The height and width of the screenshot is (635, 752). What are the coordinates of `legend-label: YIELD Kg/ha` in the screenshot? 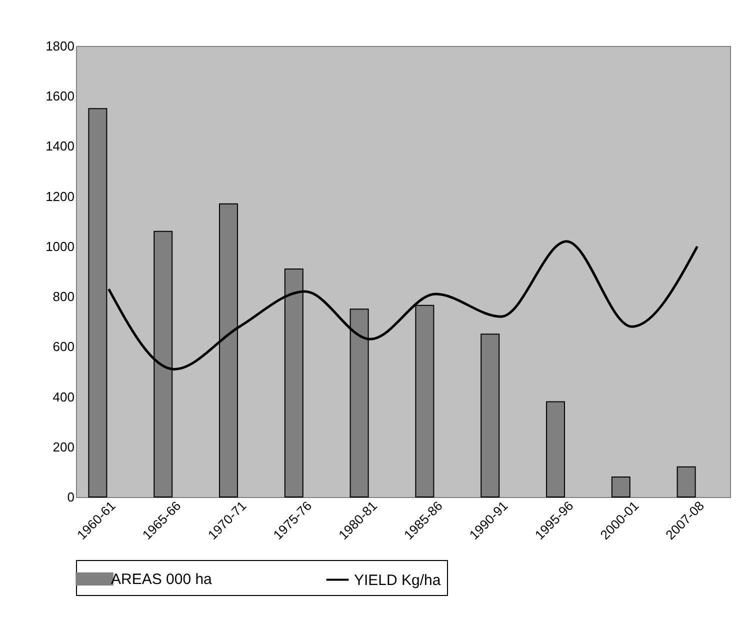 It's located at (398, 580).